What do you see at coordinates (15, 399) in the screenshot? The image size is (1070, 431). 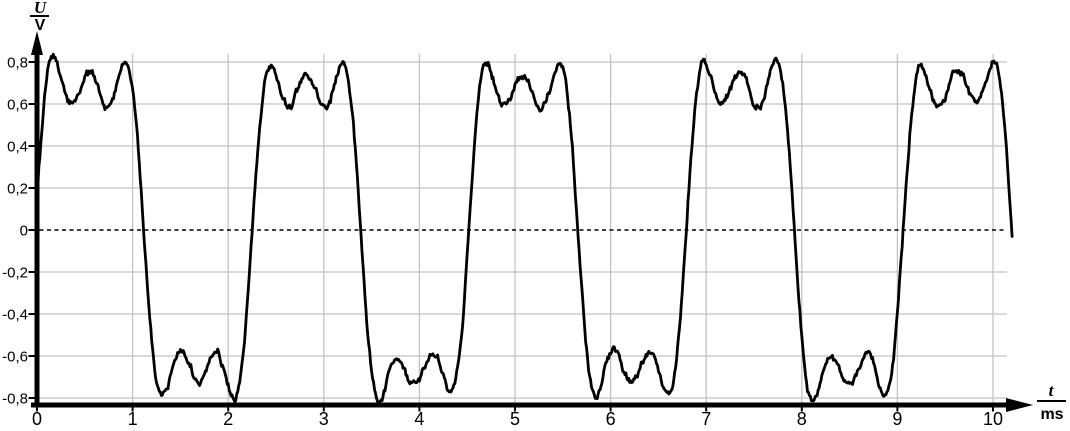 I see `y-tick-label: -0,8` at bounding box center [15, 399].